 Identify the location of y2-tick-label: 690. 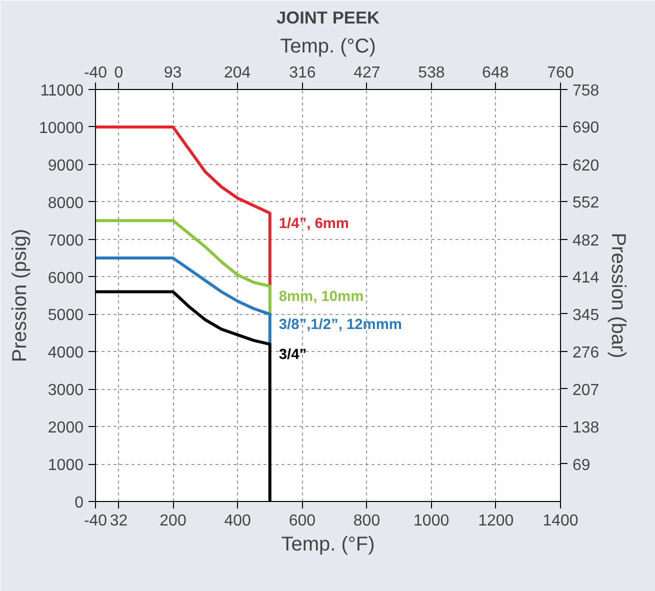
(586, 127).